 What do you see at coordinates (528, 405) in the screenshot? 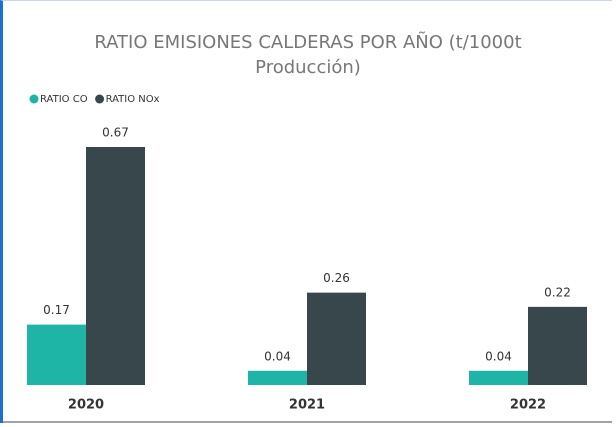
I see `x-tick-label: 2022` at bounding box center [528, 405].